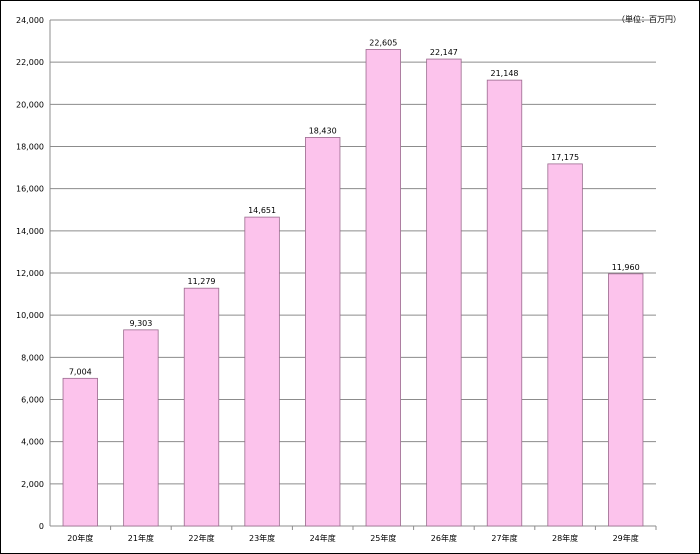  Describe the element at coordinates (202, 281) in the screenshot. I see `data-label: 11,279` at that location.